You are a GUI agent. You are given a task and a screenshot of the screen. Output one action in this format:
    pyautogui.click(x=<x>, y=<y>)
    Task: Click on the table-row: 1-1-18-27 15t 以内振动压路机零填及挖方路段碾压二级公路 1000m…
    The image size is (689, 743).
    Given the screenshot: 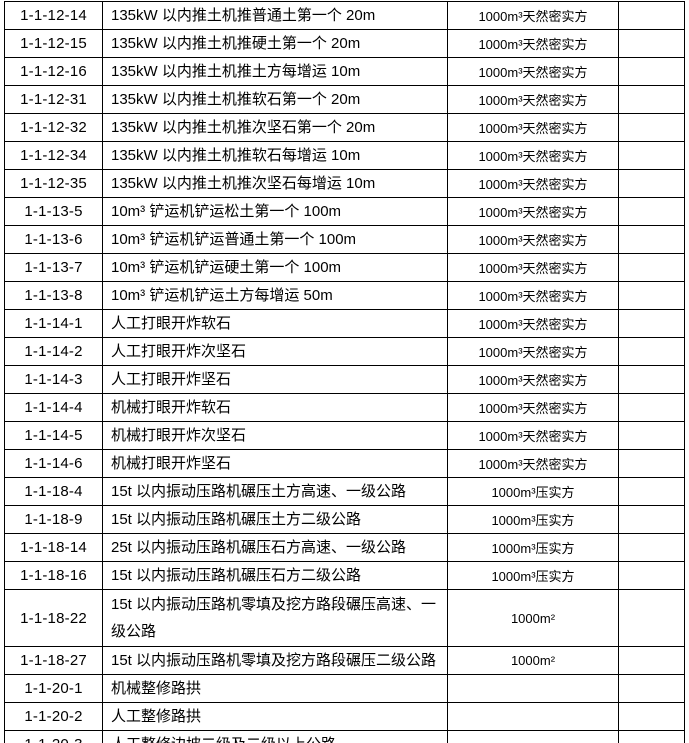 What is the action you would take?
    pyautogui.click(x=344, y=660)
    